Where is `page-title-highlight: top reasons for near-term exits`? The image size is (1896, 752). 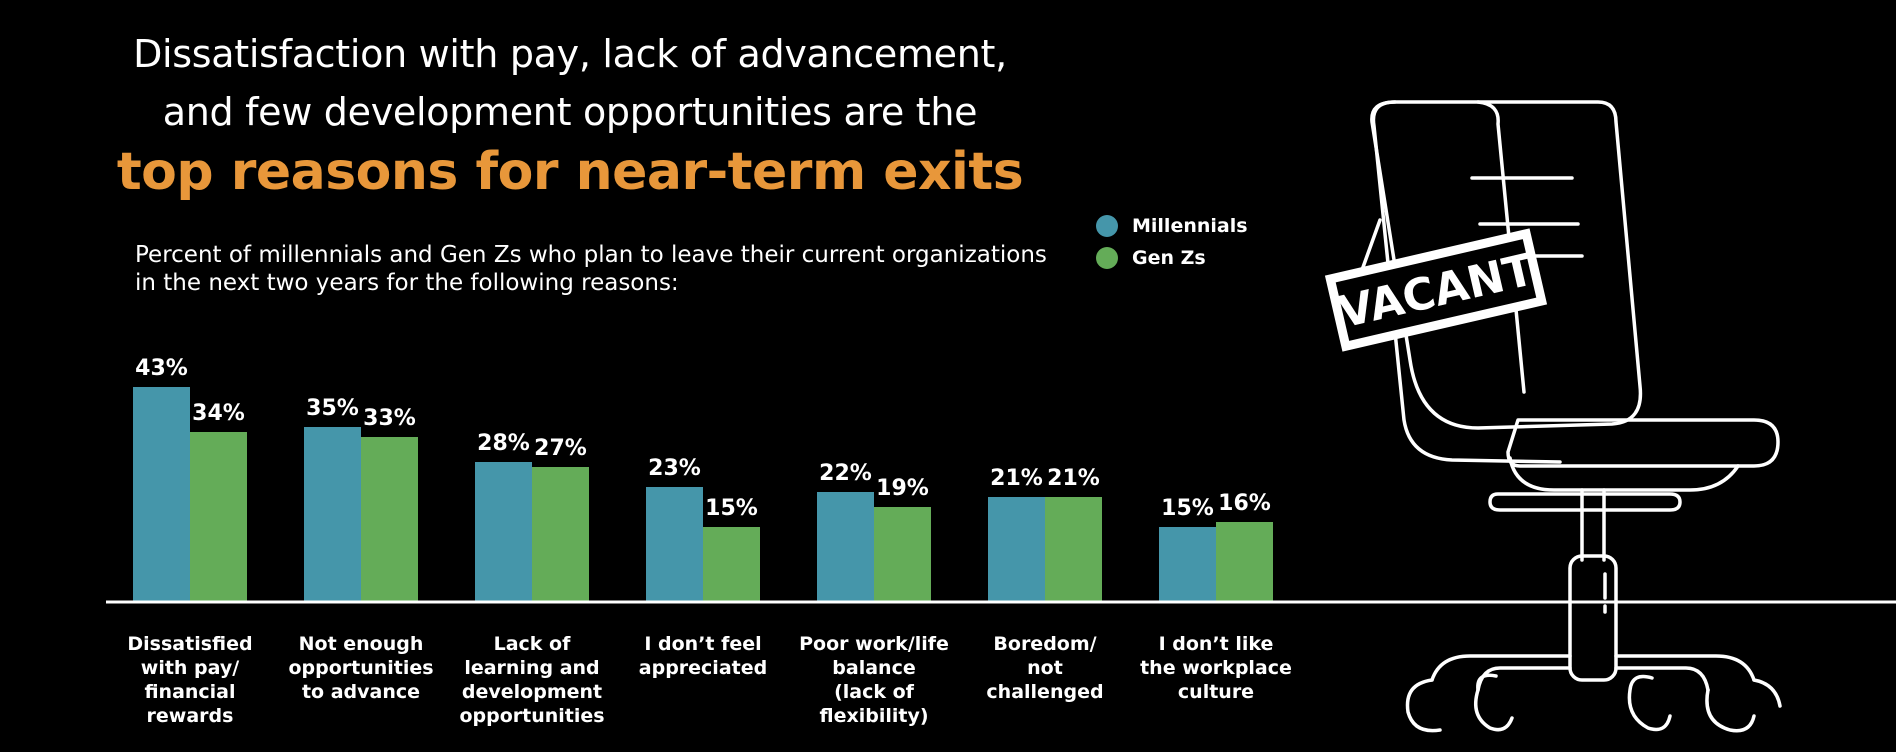
page-title-highlight: top reasons for near-term exits is located at coordinates (570, 172).